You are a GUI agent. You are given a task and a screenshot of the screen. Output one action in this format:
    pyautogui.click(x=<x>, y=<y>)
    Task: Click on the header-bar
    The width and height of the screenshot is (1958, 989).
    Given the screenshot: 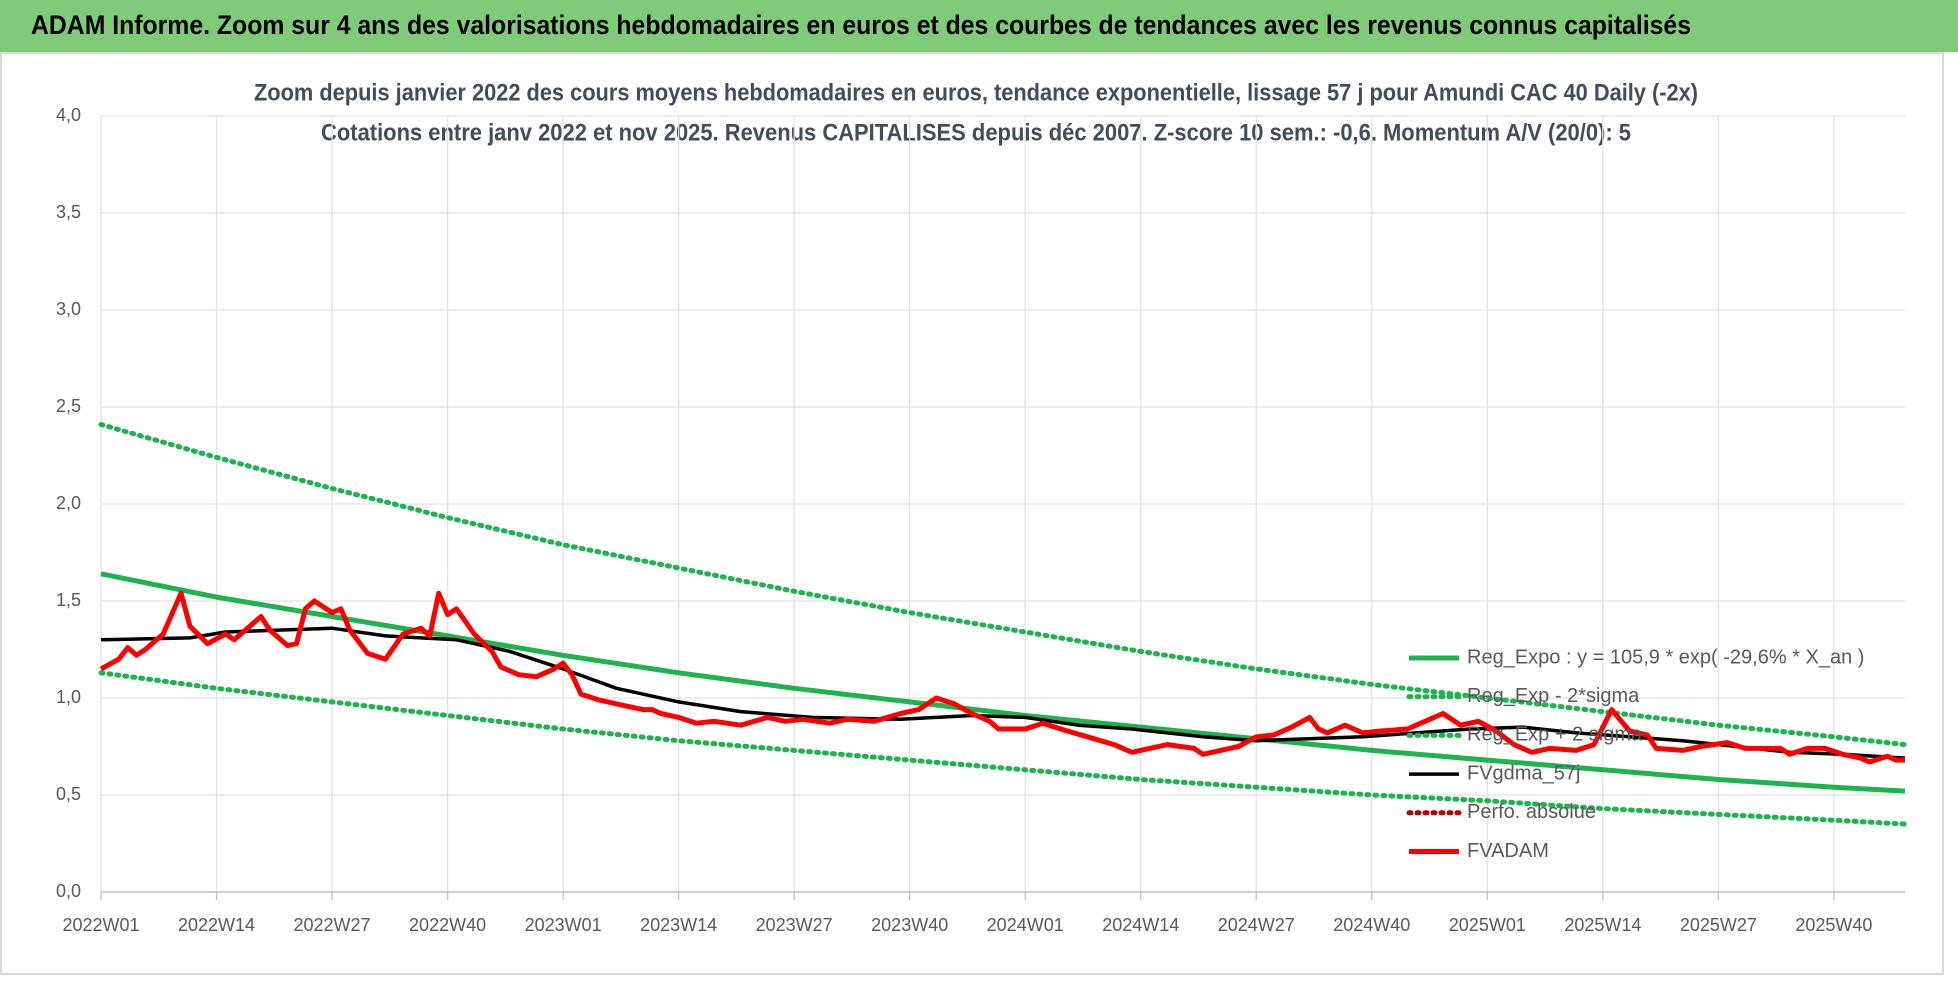 What is the action you would take?
    pyautogui.click(x=979, y=26)
    